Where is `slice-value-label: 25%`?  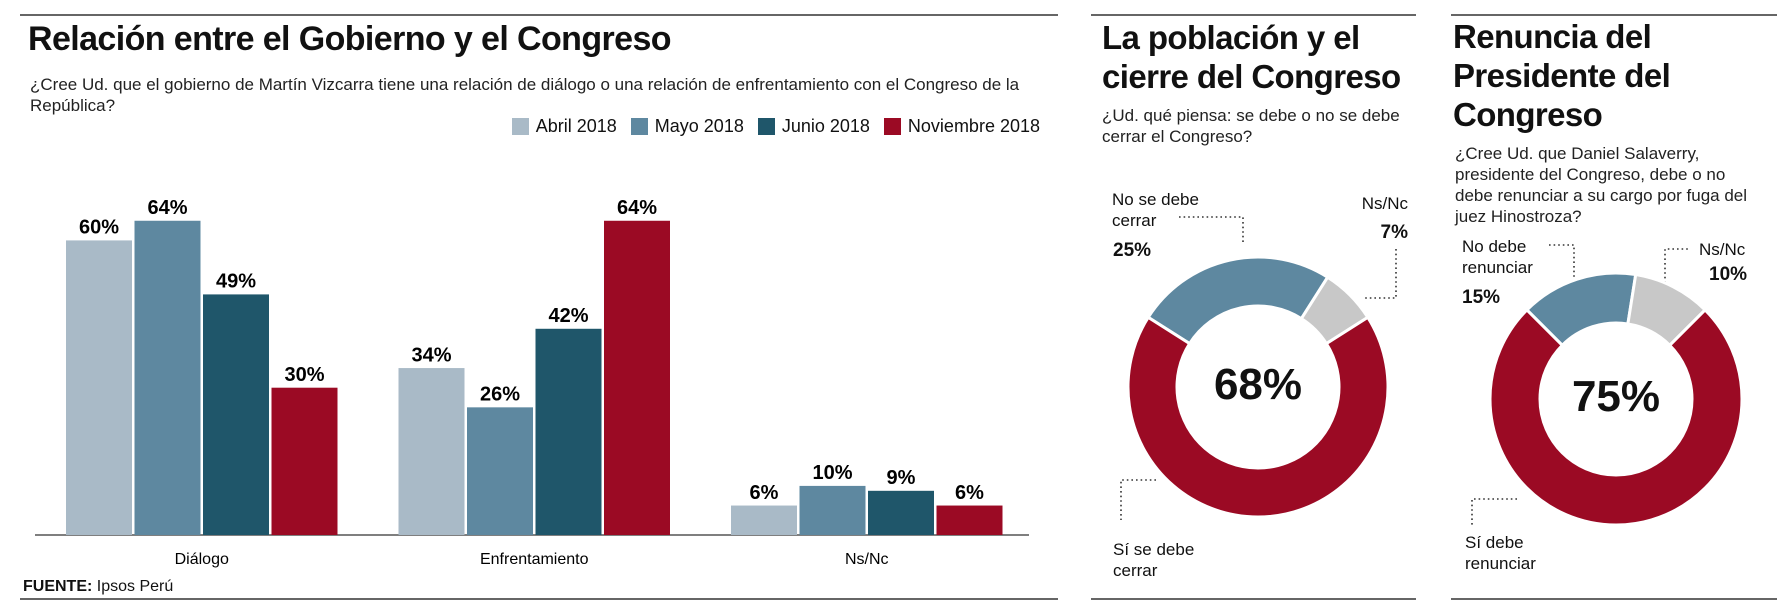
slice-value-label: 25% is located at coordinates (1132, 250).